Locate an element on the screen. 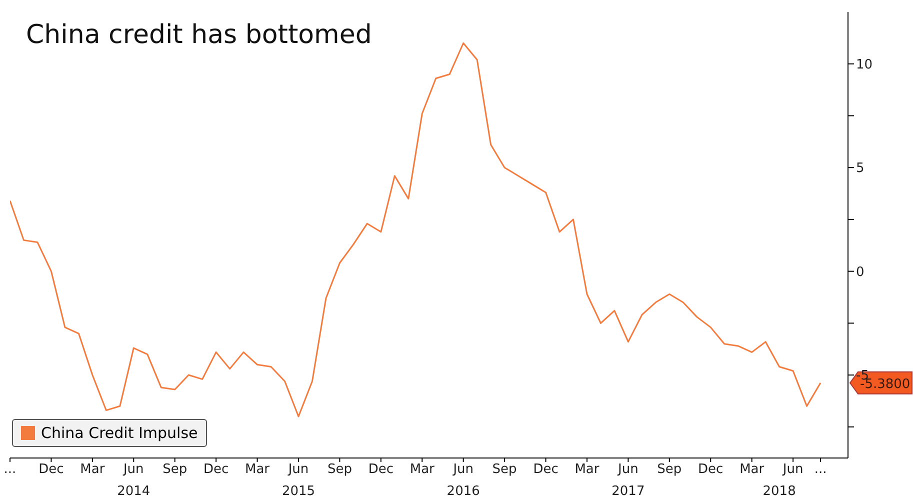 This screenshot has height=500, width=913. x2-tick-label: 2016 is located at coordinates (463, 492).